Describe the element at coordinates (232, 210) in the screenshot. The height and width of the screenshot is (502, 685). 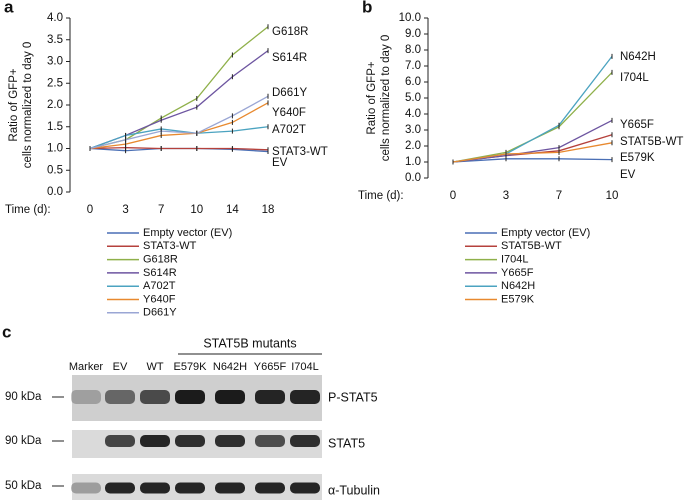
I see `x-tick-label: 14` at that location.